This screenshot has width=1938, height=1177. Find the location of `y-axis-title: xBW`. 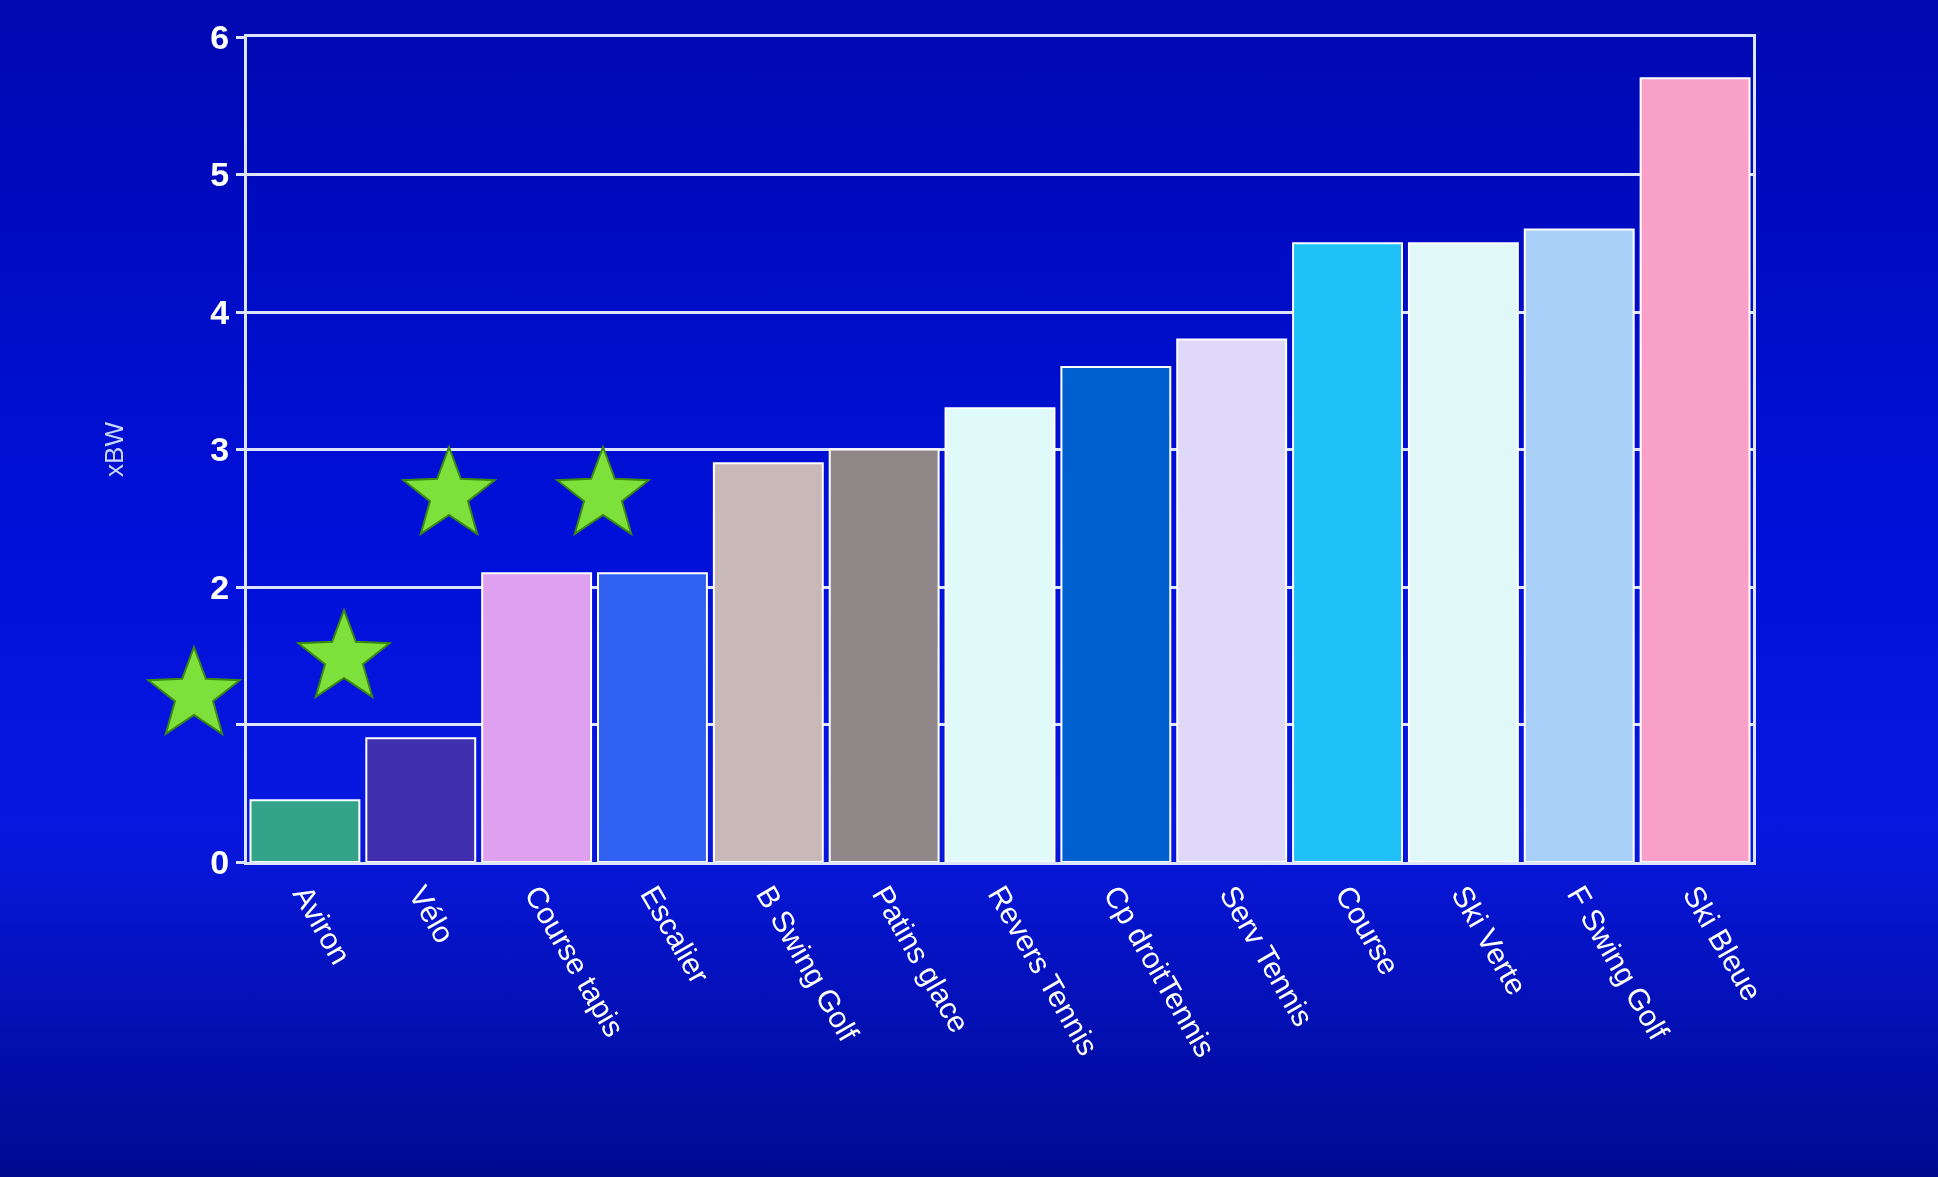

y-axis-title: xBW is located at coordinates (113, 449).